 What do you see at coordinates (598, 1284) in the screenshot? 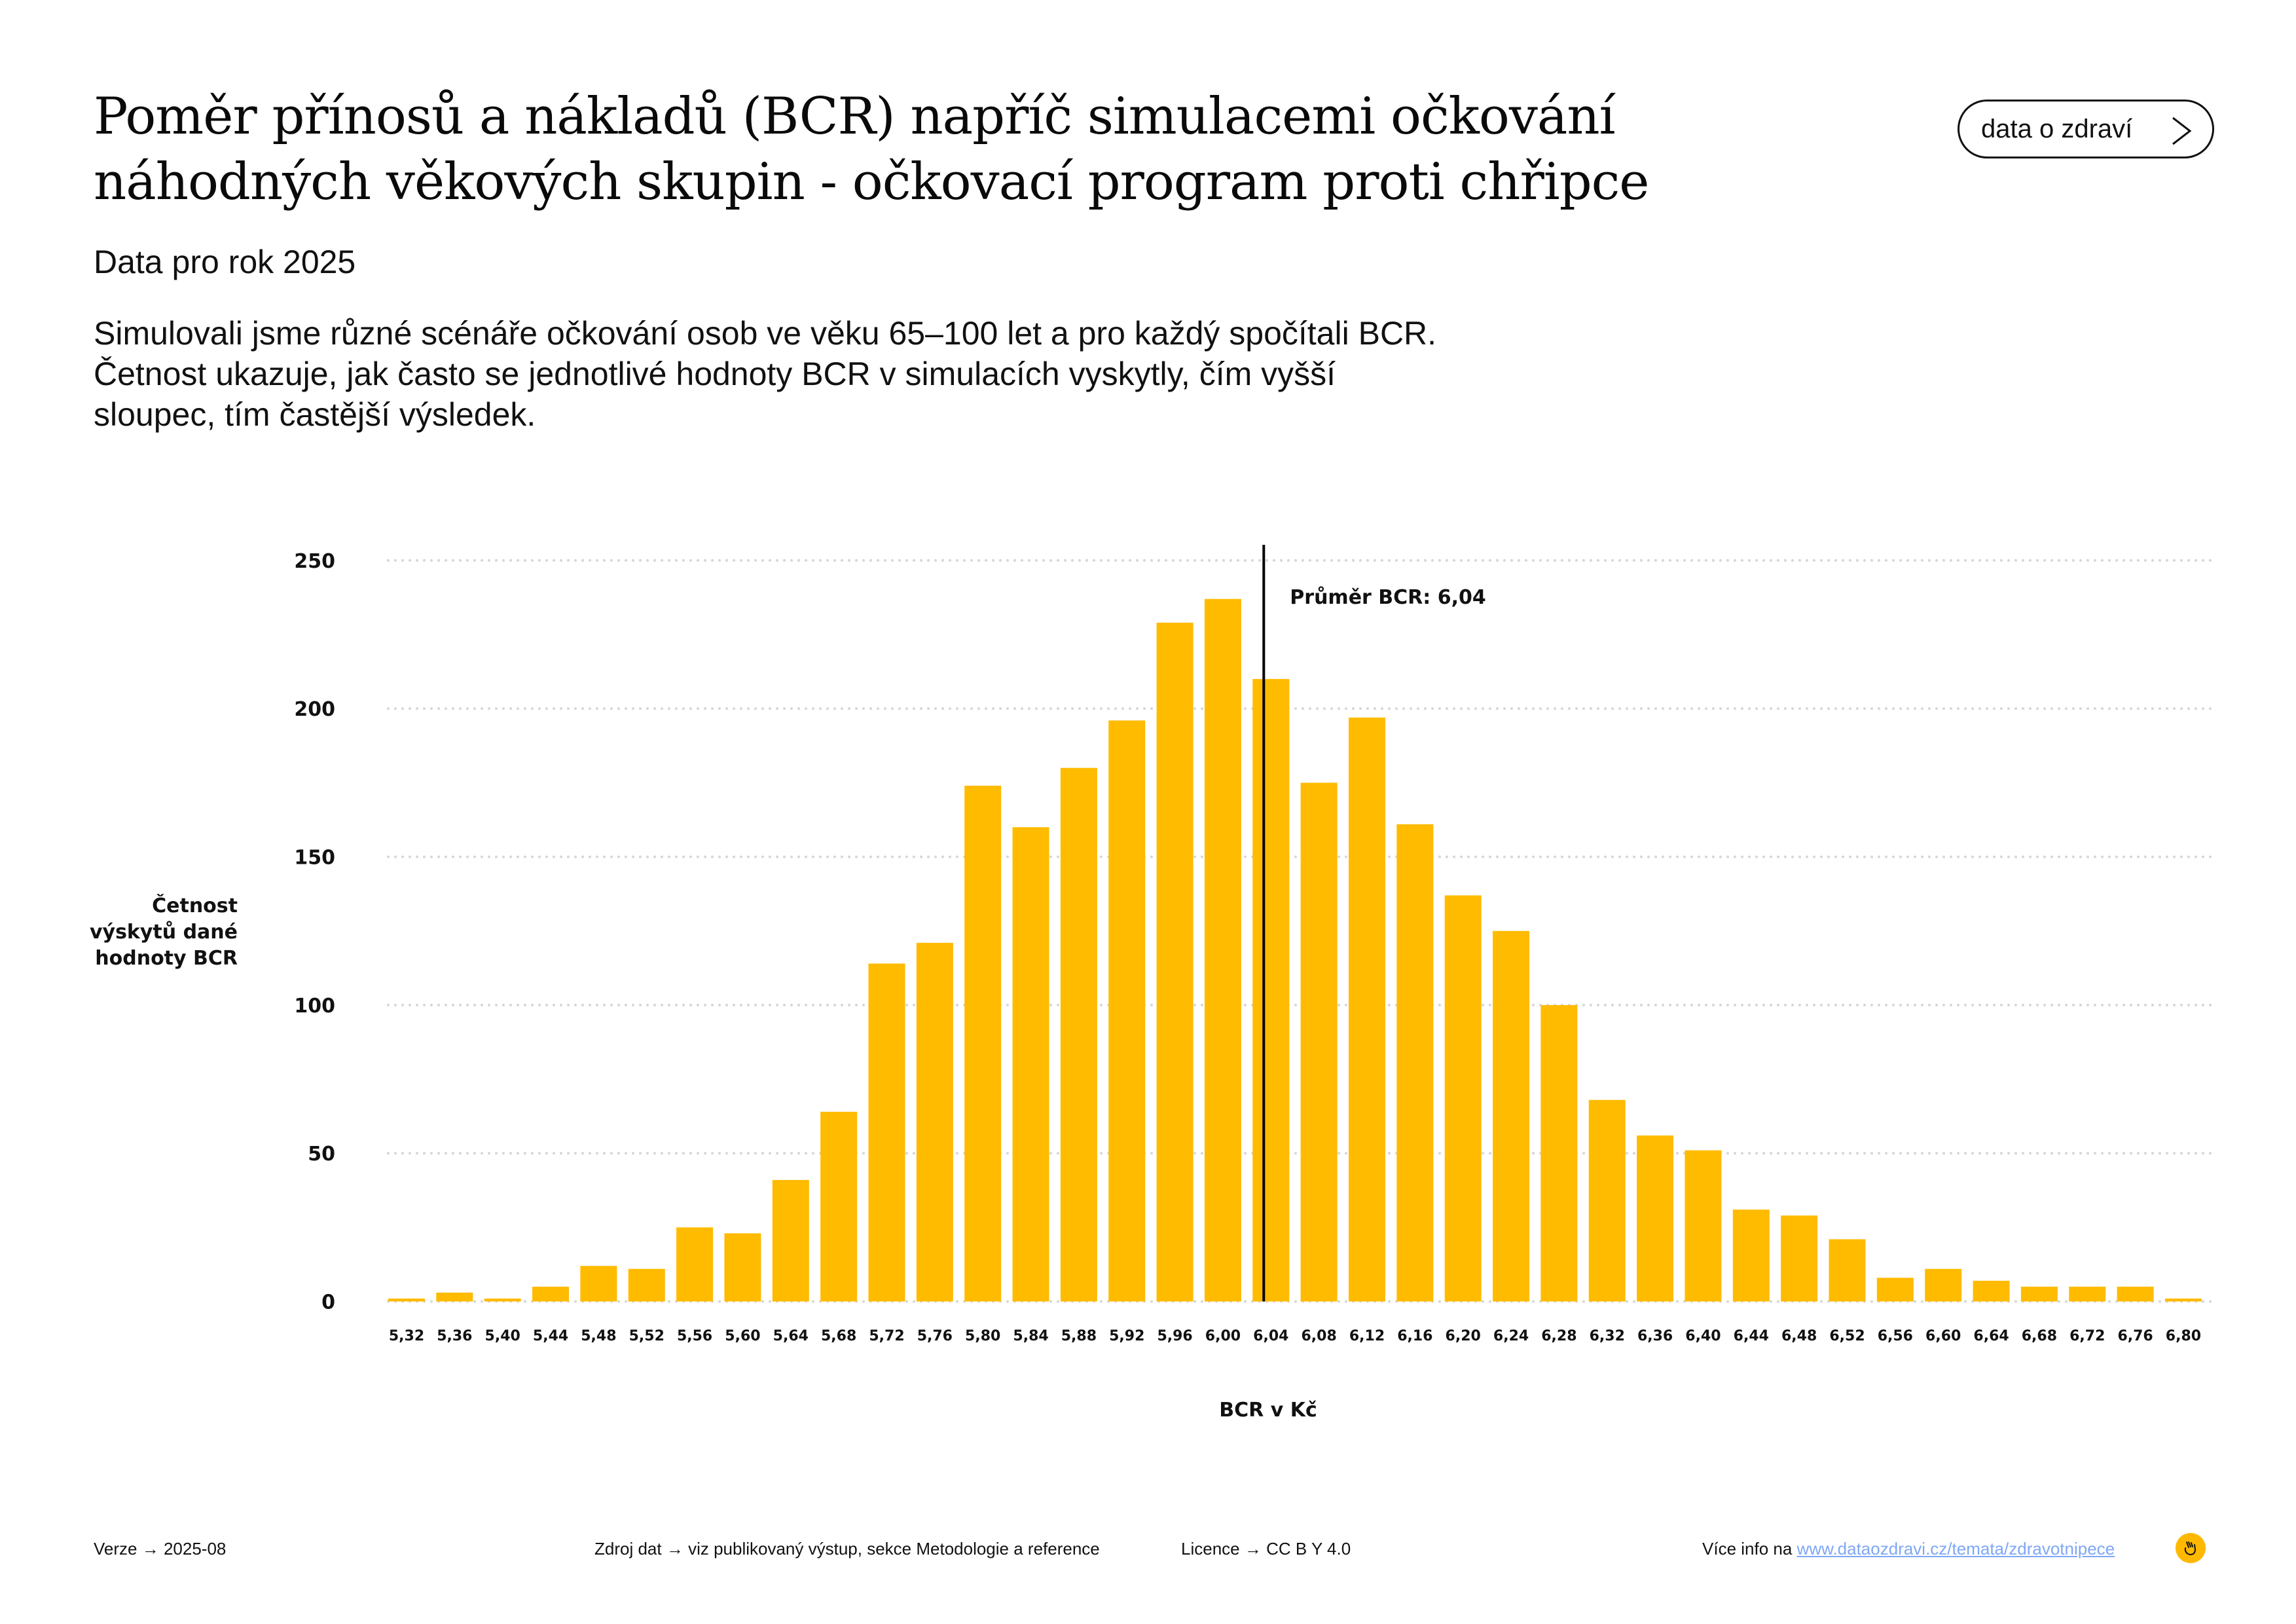
I see `bar-5,48` at bounding box center [598, 1284].